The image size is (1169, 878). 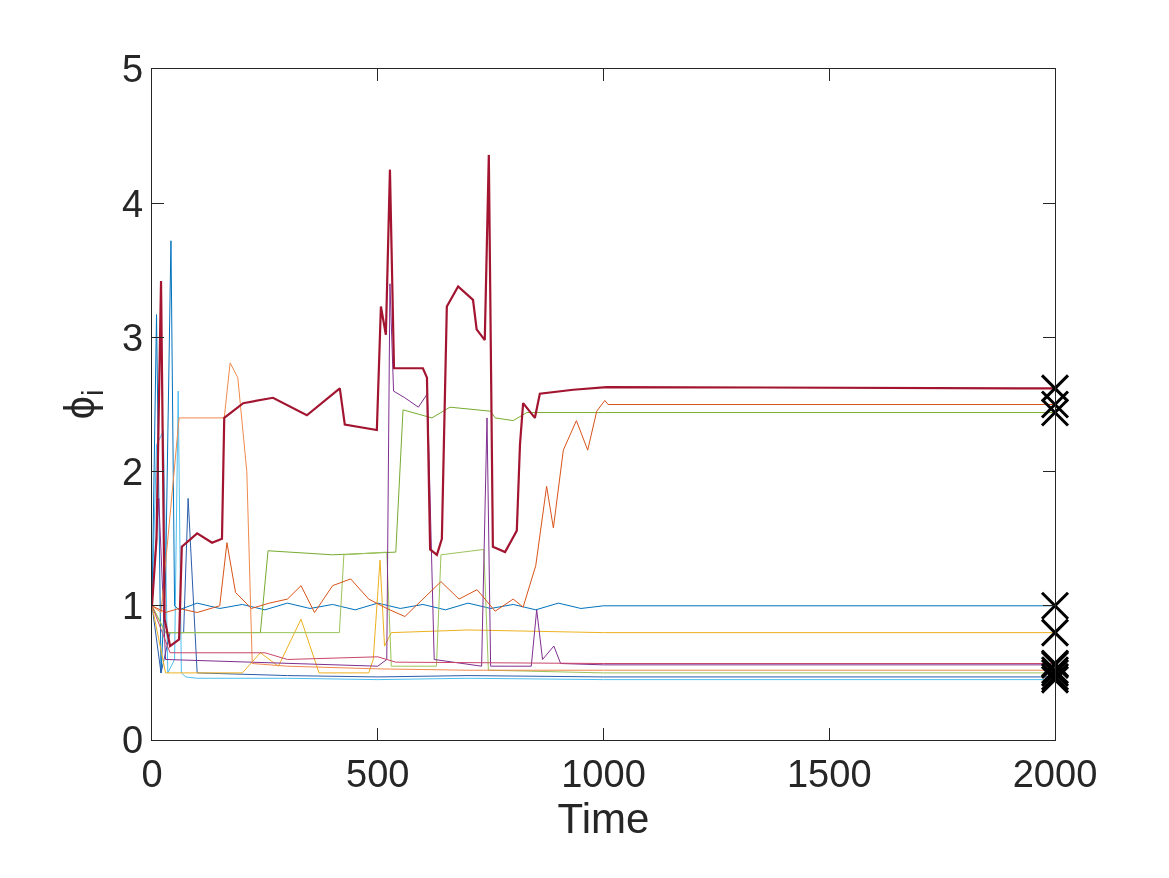 I want to click on y-tick-label: 1, so click(x=133, y=606).